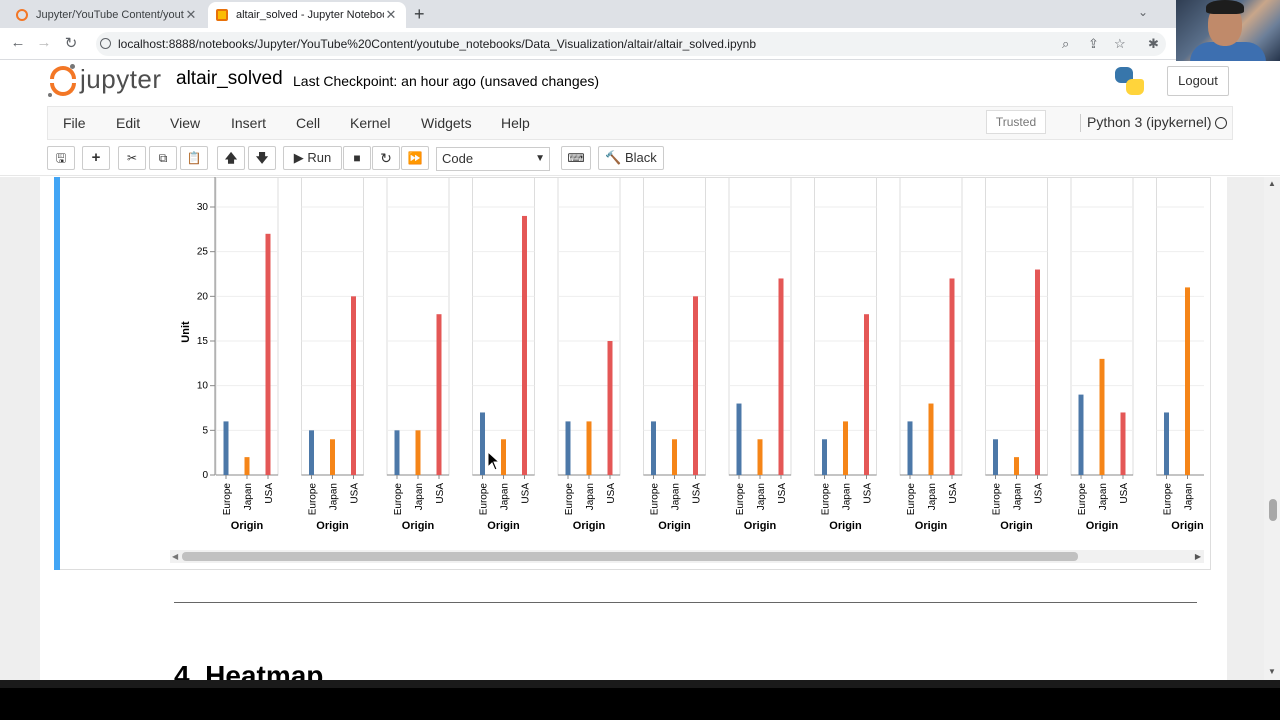 This screenshot has width=1280, height=720. I want to click on browser-tab-notebook-tree: Jupyter/YouTube Content/youtub ✕, so click(107, 15).